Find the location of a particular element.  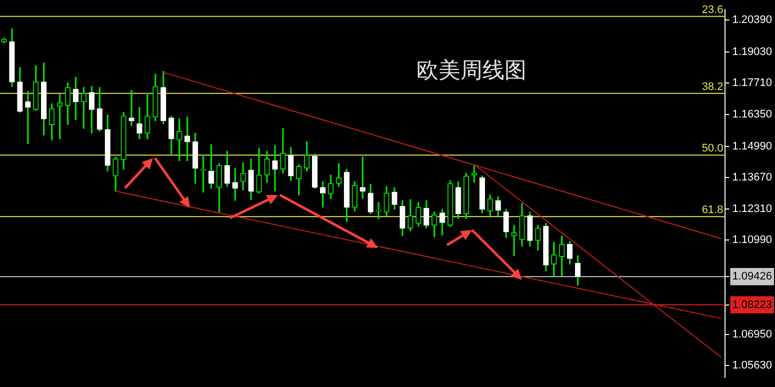

y-tick-label: 1.16350 is located at coordinates (752, 114).